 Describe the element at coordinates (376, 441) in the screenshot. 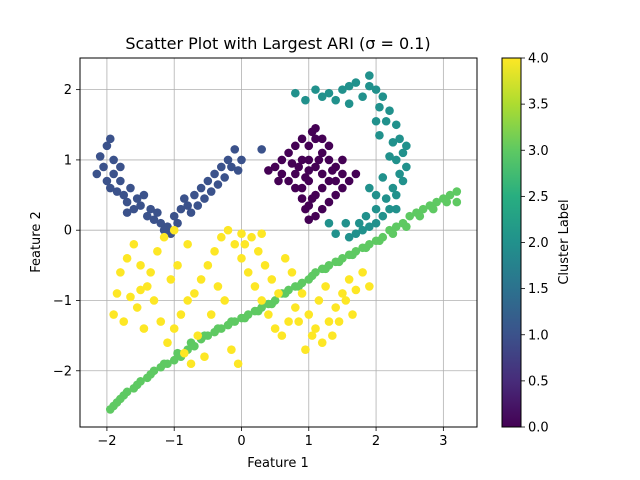

I see `x-tick-label: 2` at that location.